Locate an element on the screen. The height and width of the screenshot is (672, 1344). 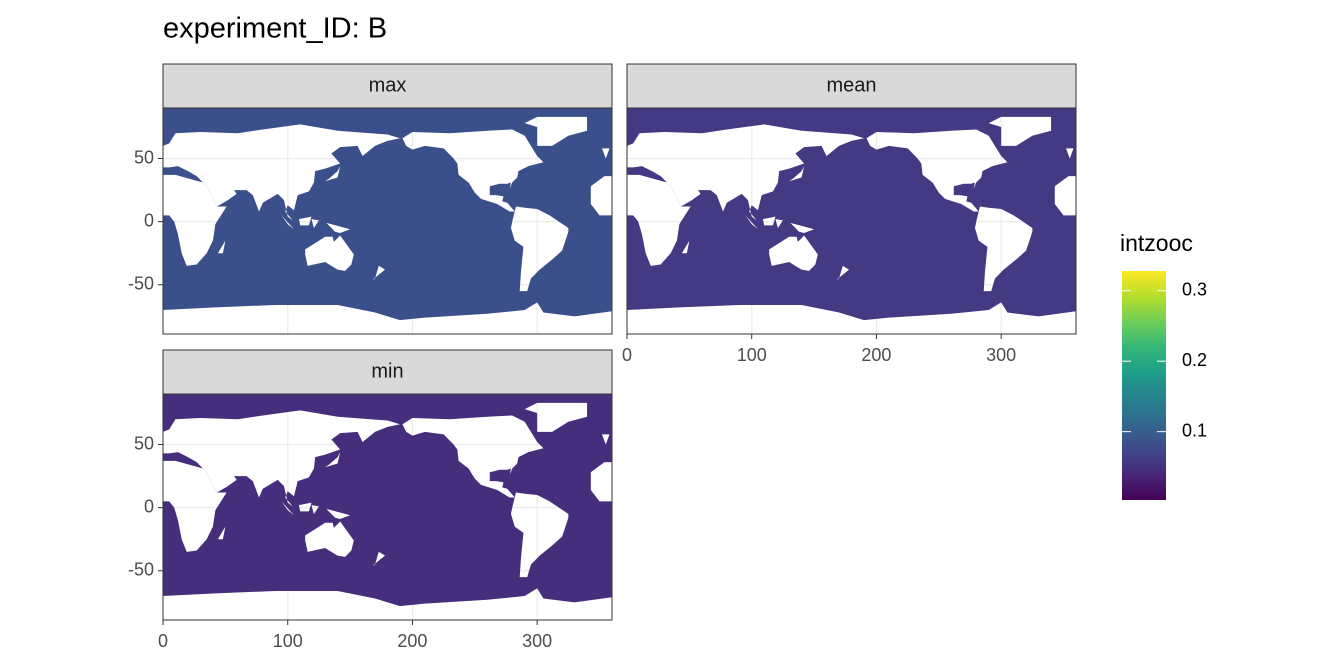
chart-title: experiment_ID: B is located at coordinates (275, 29).